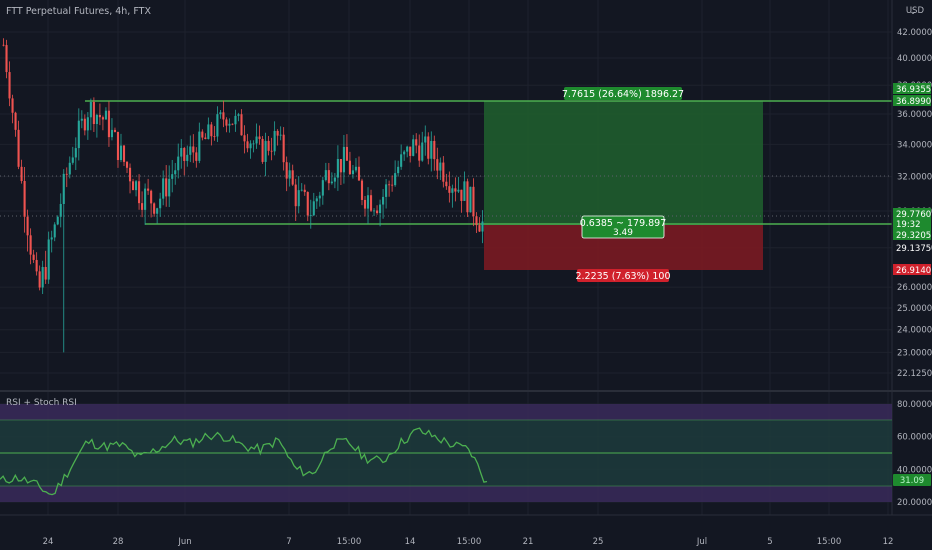 The image size is (932, 550). Describe the element at coordinates (41, 403) in the screenshot. I see `rsi-panel-title: RSI + Stoch RSI` at that location.